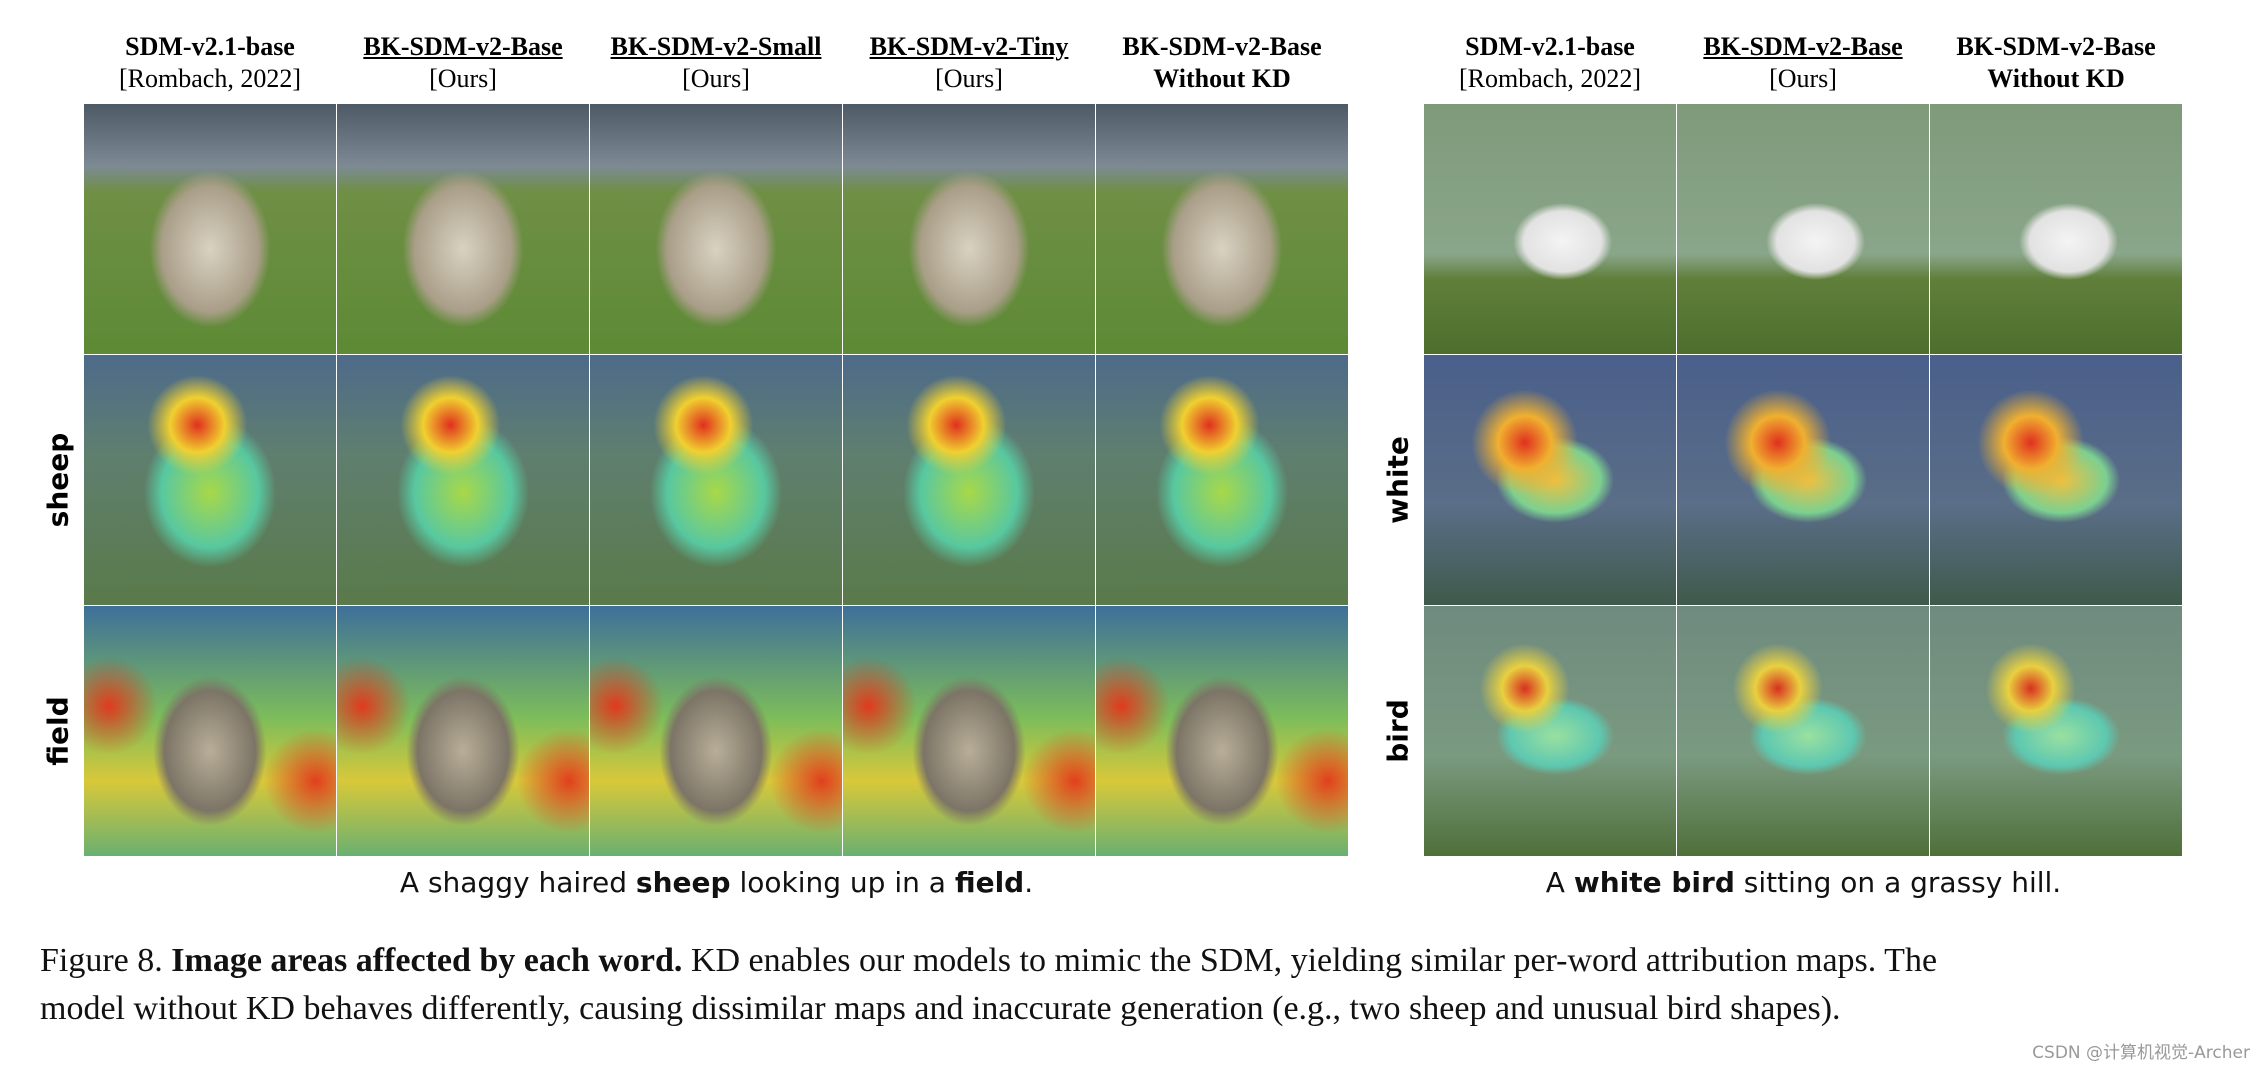 This screenshot has height=1068, width=2264. Describe the element at coordinates (1398, 480) in the screenshot. I see `row-label: white` at that location.